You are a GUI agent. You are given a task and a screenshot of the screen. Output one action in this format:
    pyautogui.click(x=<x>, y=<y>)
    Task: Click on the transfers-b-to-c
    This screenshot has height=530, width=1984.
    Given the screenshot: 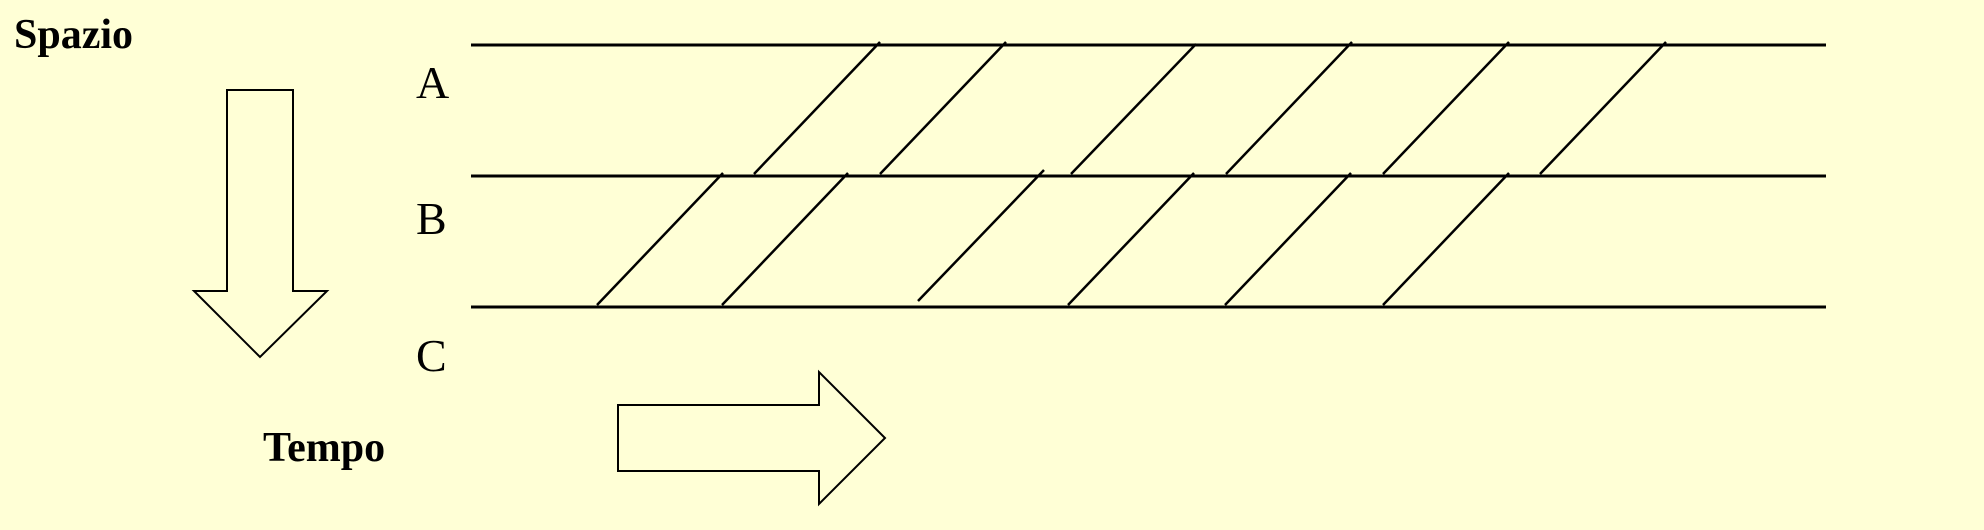 What is the action you would take?
    pyautogui.click(x=1053, y=237)
    